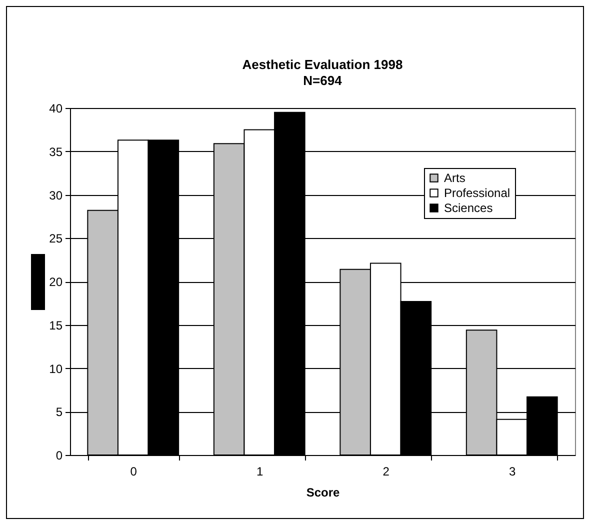 This screenshot has height=525, width=592. I want to click on x-tick-label: 1, so click(260, 471).